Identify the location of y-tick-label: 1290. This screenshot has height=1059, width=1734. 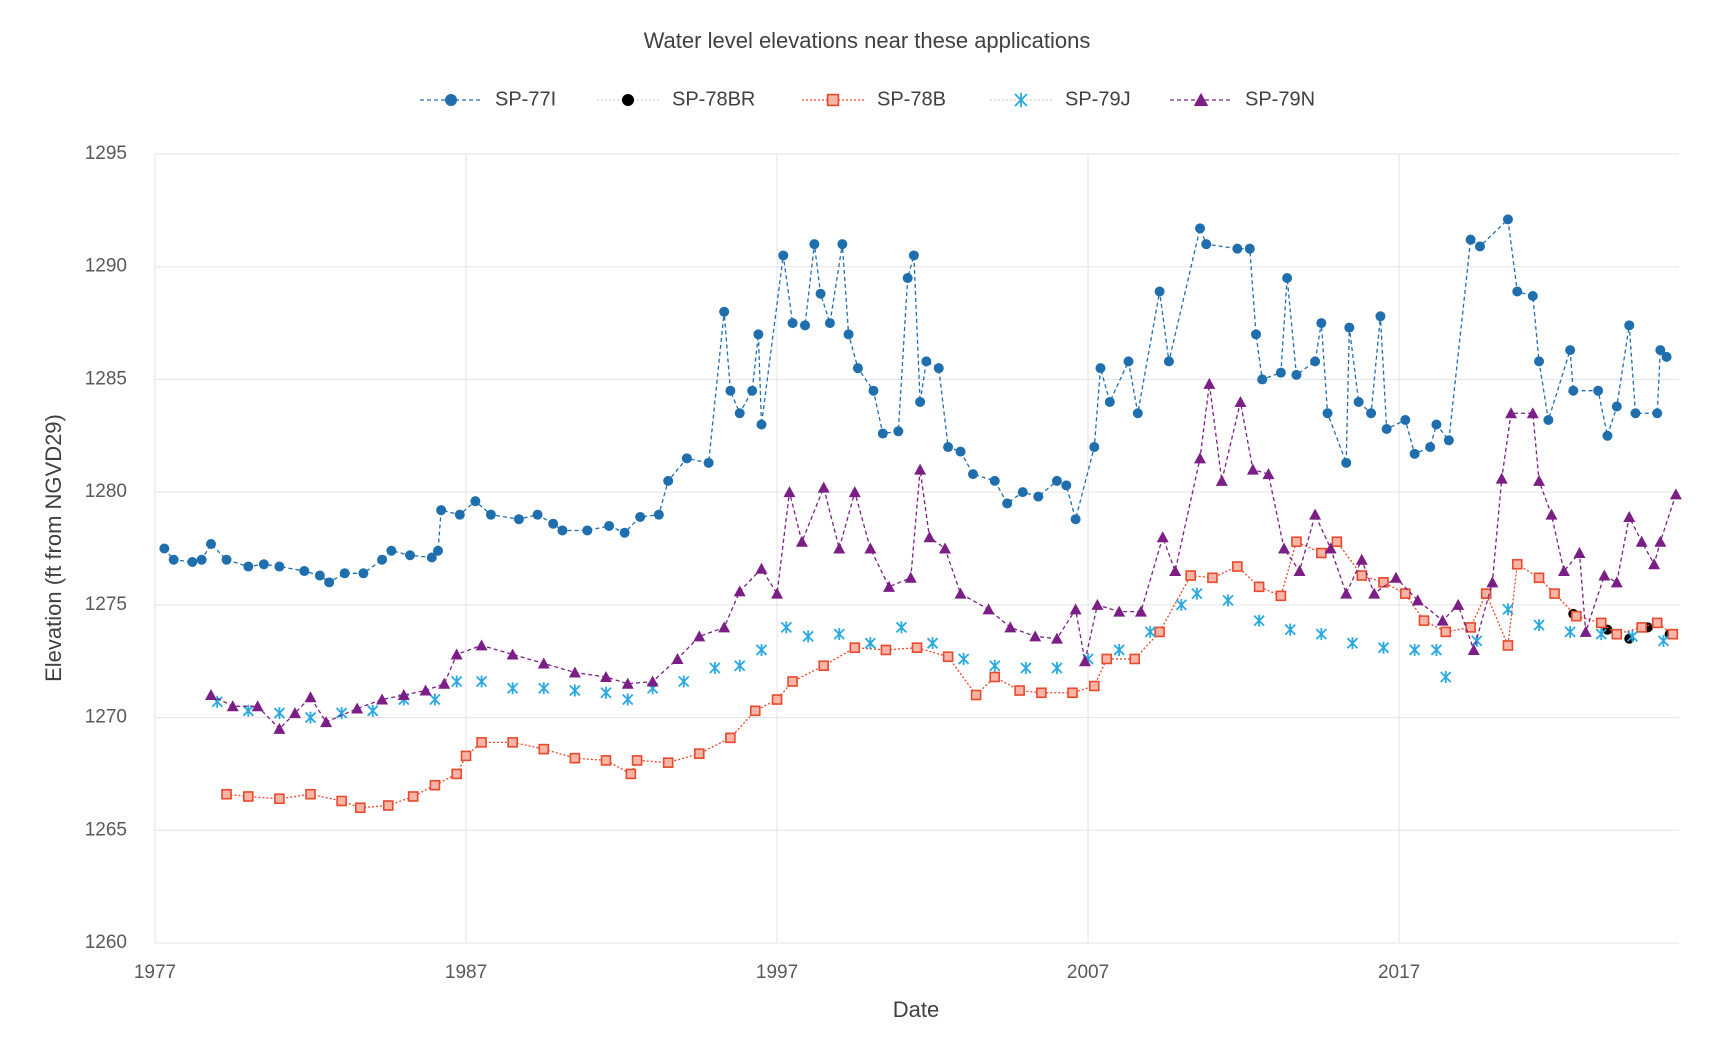
(106, 266).